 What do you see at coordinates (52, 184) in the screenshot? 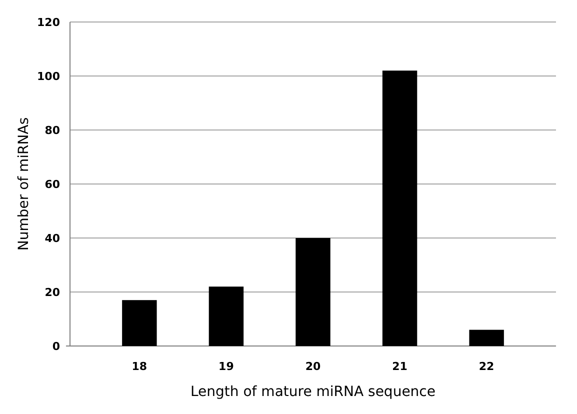
I see `y-tick-label: 60` at bounding box center [52, 184].